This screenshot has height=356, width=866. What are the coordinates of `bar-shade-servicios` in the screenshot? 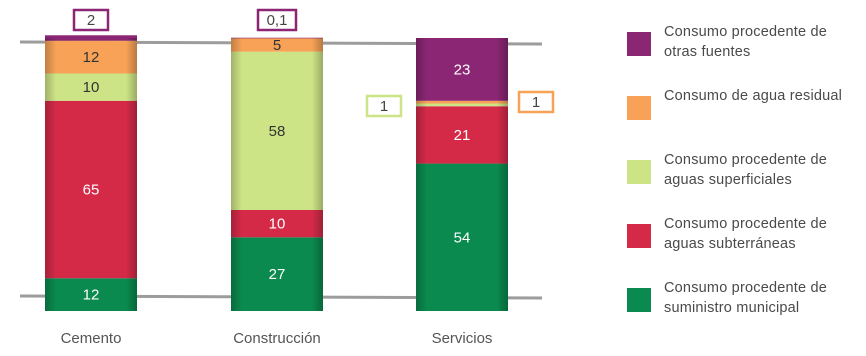 It's located at (462, 174).